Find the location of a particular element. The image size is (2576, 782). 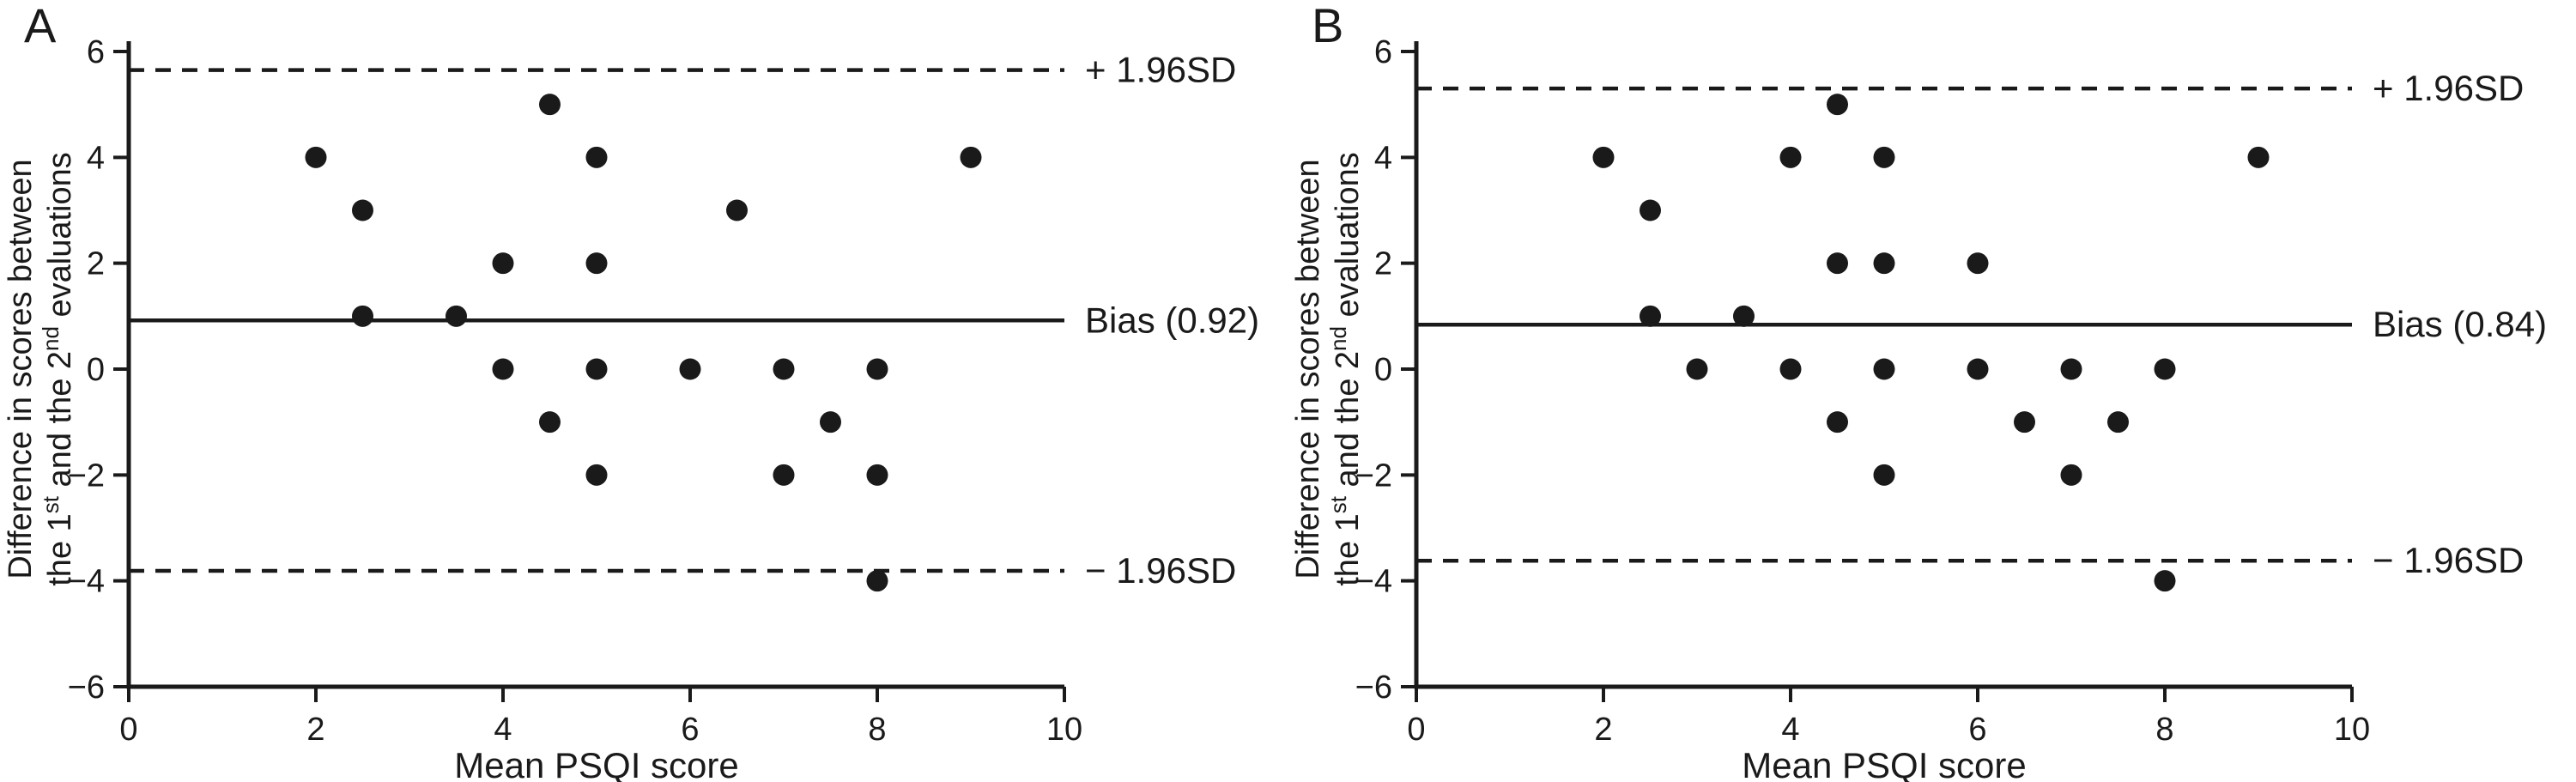

svg-text: Bias (0.92) is located at coordinates (1172, 320).